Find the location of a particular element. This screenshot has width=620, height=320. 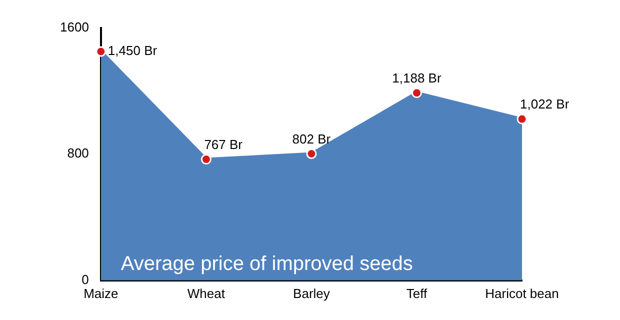

data-label: 767 Br is located at coordinates (224, 144).